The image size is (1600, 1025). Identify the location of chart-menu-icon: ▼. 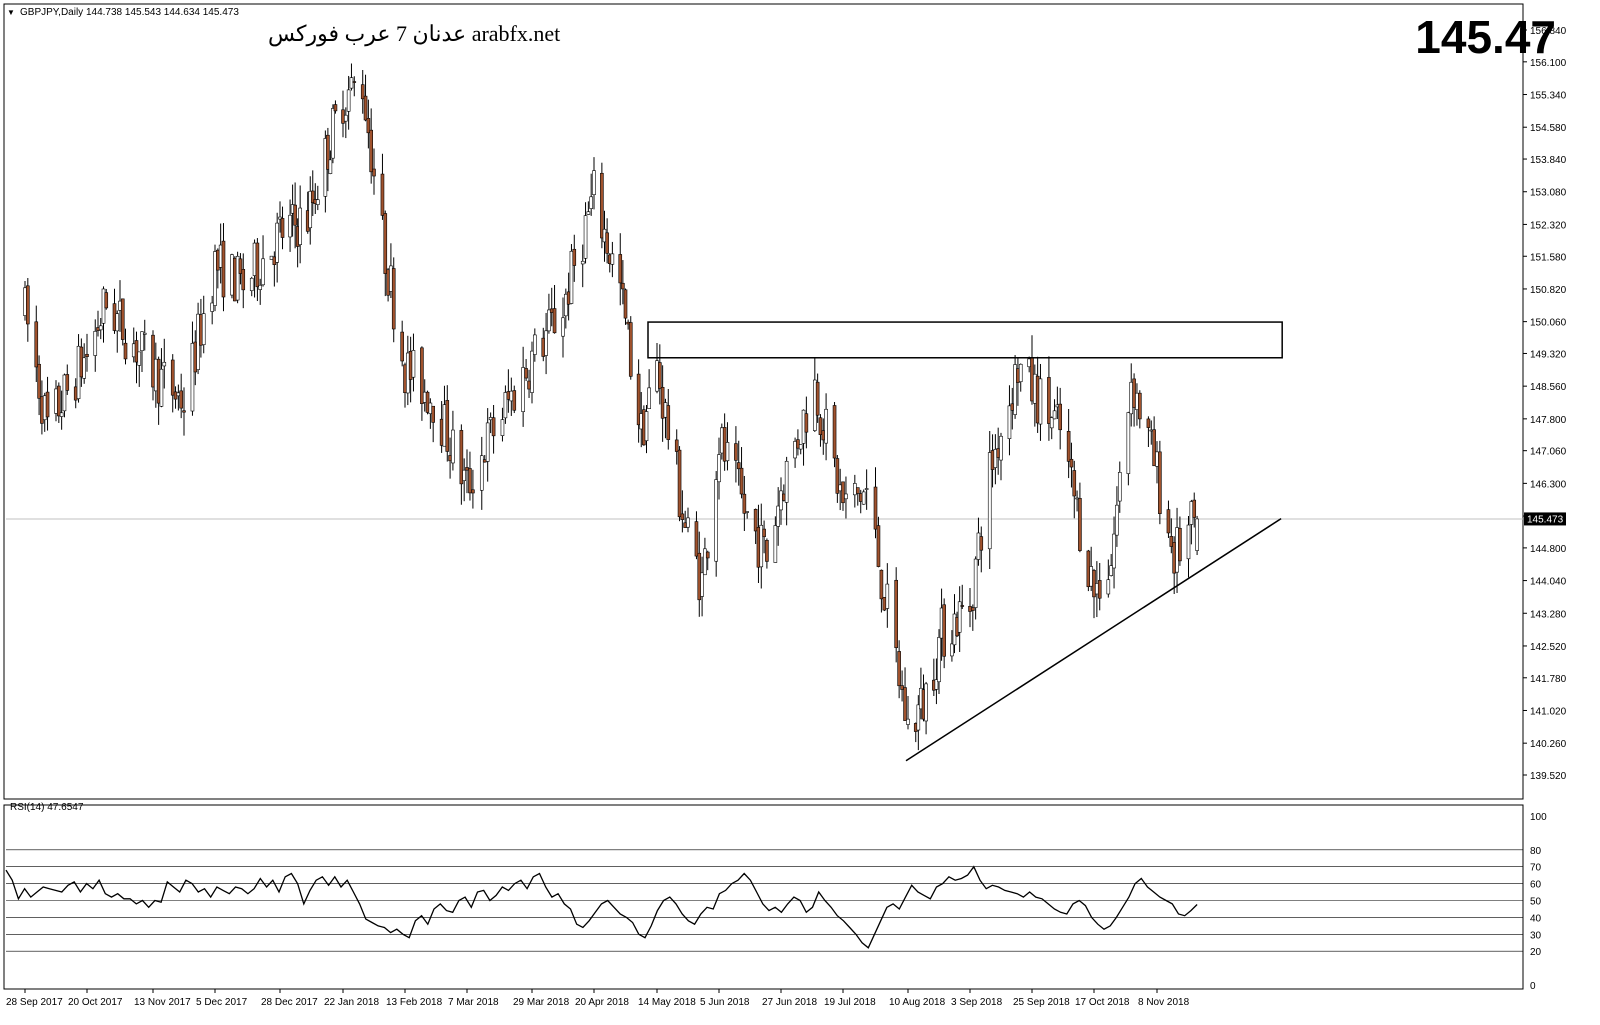
(11, 12).